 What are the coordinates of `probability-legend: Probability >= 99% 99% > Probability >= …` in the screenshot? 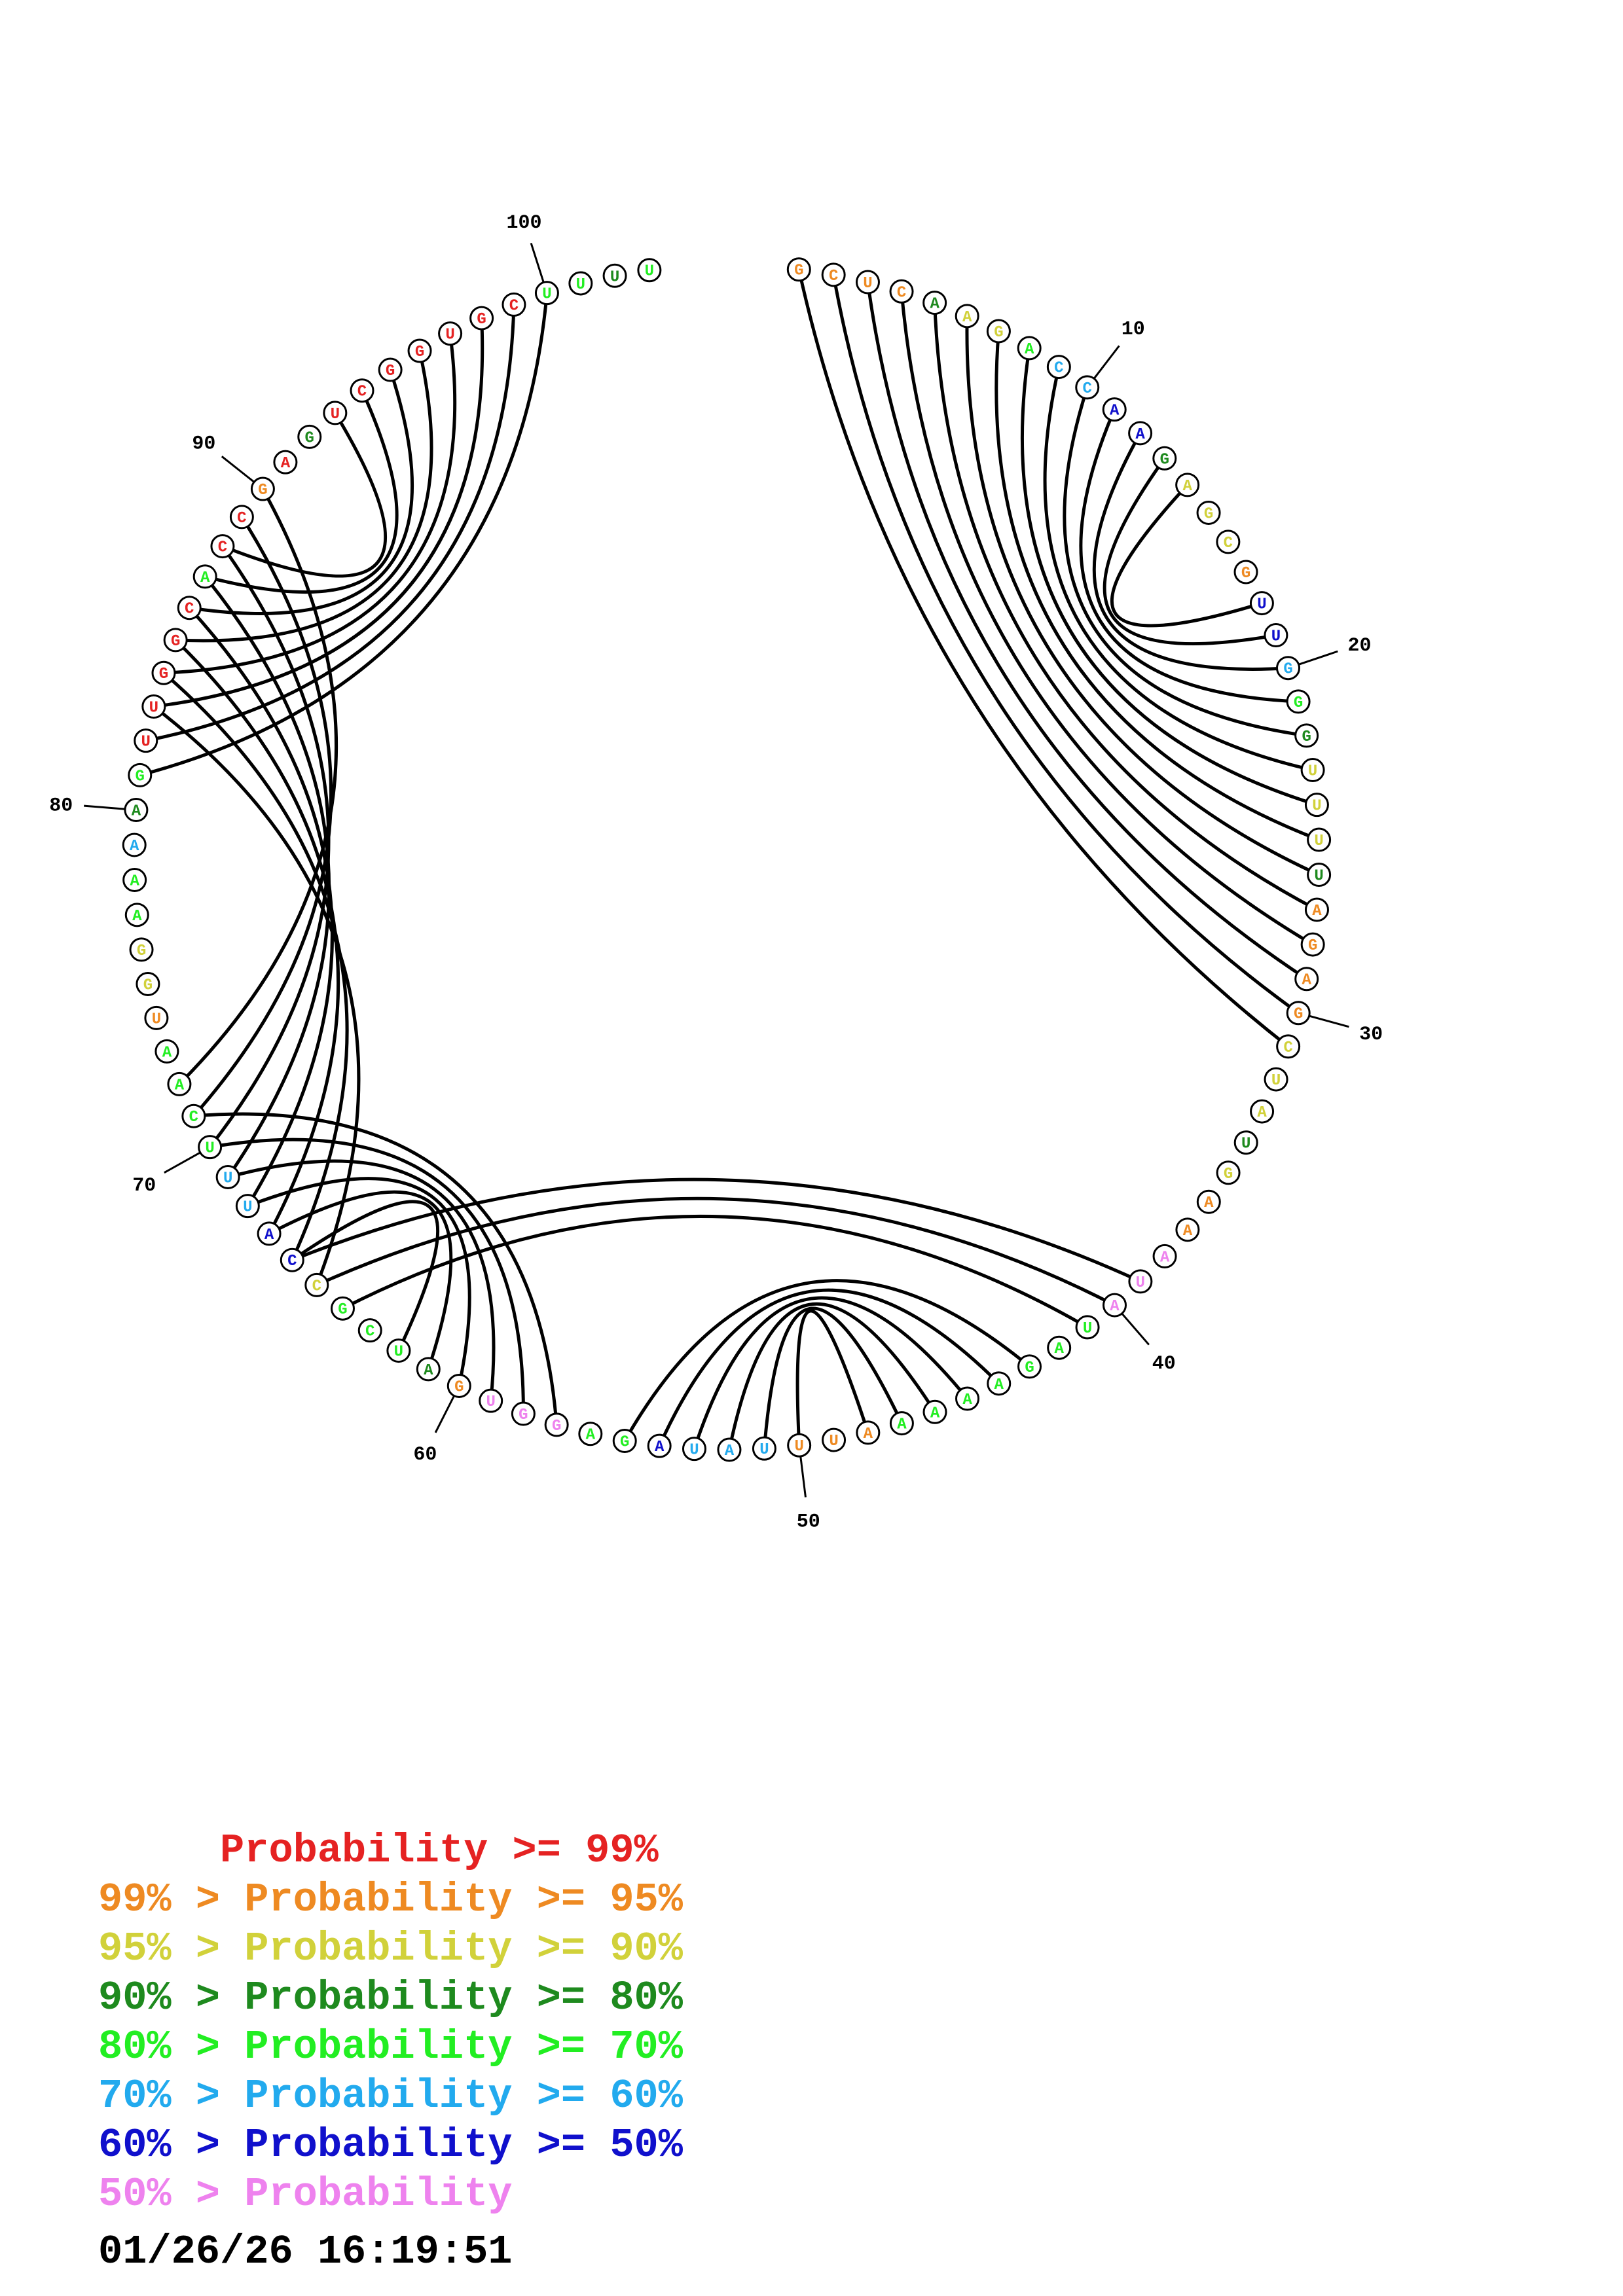 It's located at (390, 2022).